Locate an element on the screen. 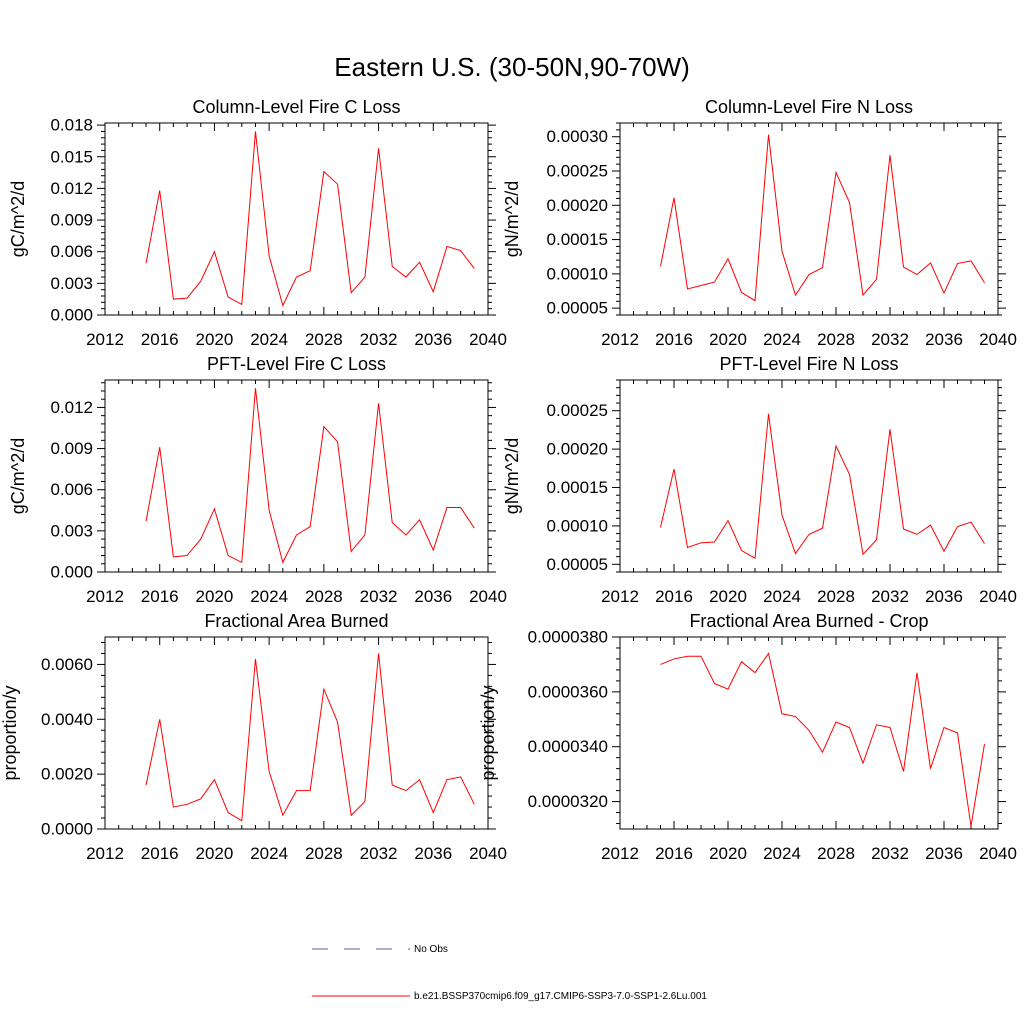  y-tick-label: 0.0020 is located at coordinates (67, 774).